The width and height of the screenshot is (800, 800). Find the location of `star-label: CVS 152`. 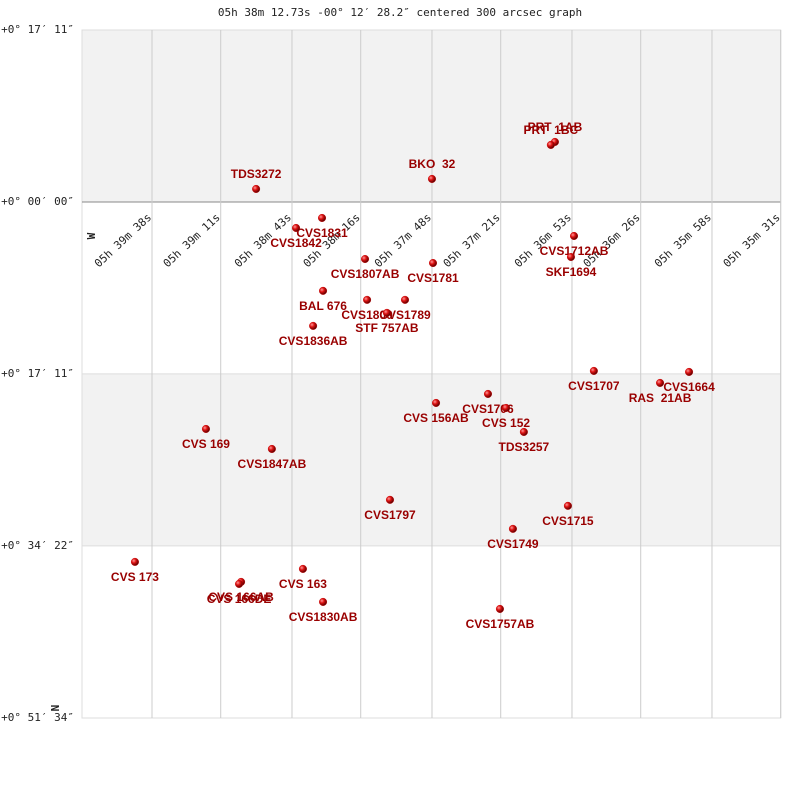

star-label: CVS 152 is located at coordinates (506, 423).